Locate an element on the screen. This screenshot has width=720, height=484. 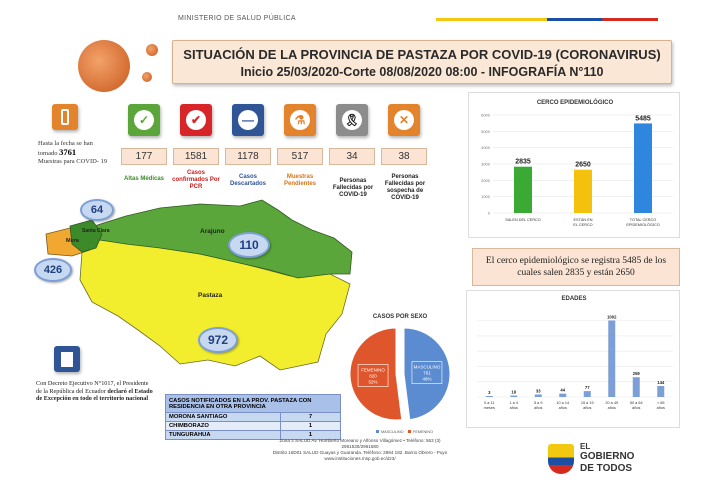
stat-caption-fallecidos: Personas Fallecidas por COVID-19 is located at coordinates (353, 188).